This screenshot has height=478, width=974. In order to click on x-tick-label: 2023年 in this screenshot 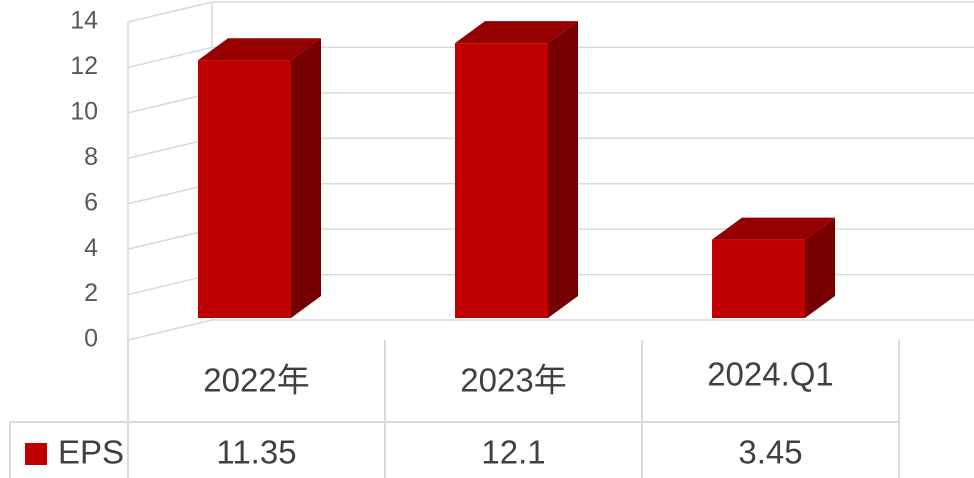, I will do `click(513, 380)`.